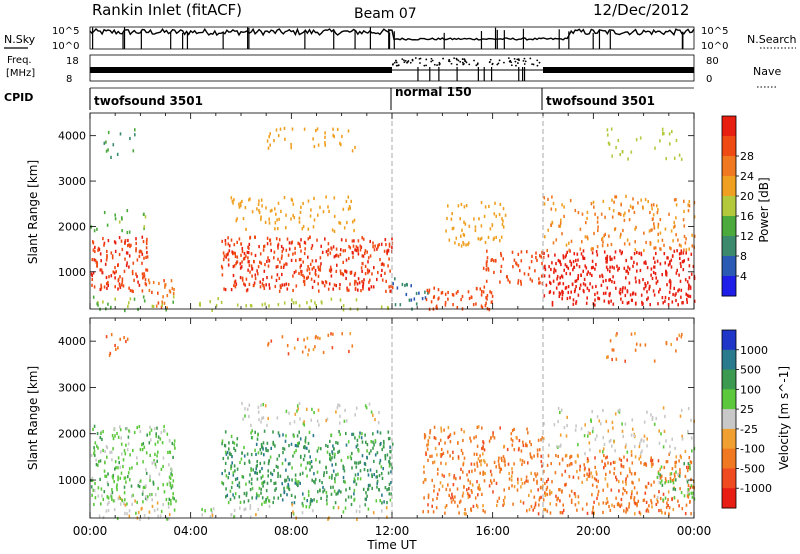 The image size is (800, 554). I want to click on y-tick-label: 1000, so click(72, 480).